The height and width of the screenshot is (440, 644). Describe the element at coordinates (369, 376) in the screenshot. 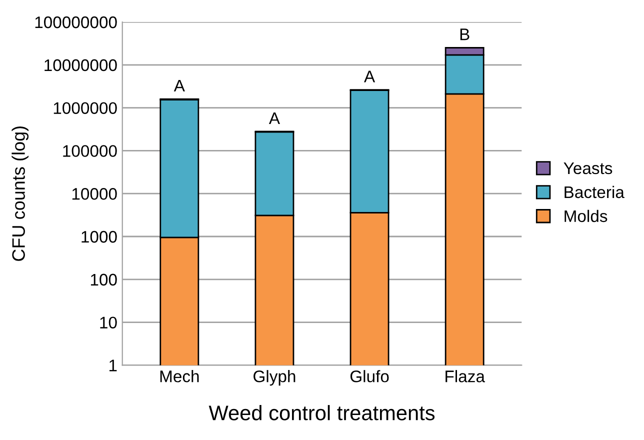

I see `x-tick-label: Glufo` at that location.